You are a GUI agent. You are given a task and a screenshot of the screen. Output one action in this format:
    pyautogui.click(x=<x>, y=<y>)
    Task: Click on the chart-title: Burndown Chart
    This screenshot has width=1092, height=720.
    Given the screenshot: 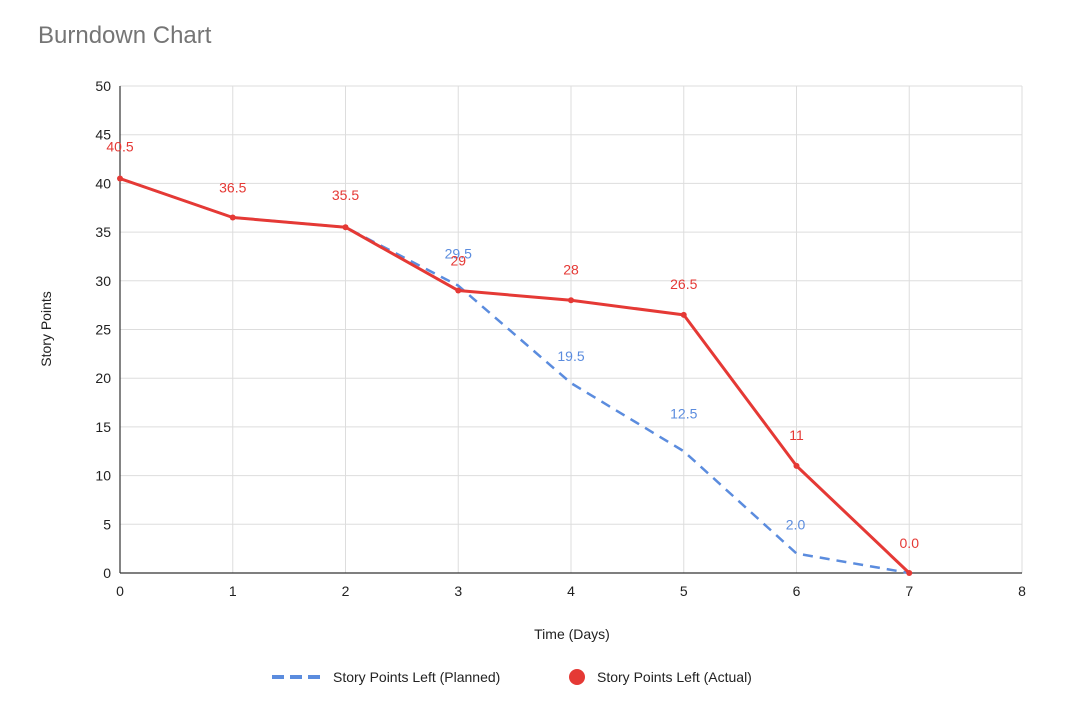 What is the action you would take?
    pyautogui.click(x=125, y=35)
    